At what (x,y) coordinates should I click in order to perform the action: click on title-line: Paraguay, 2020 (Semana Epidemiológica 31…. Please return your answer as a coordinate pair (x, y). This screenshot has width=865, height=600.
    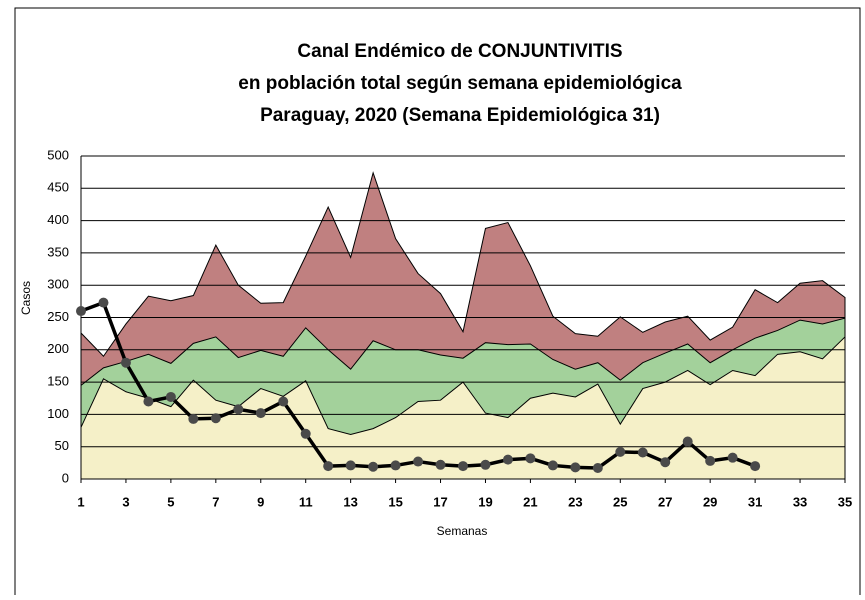
    Looking at the image, I should click on (460, 115).